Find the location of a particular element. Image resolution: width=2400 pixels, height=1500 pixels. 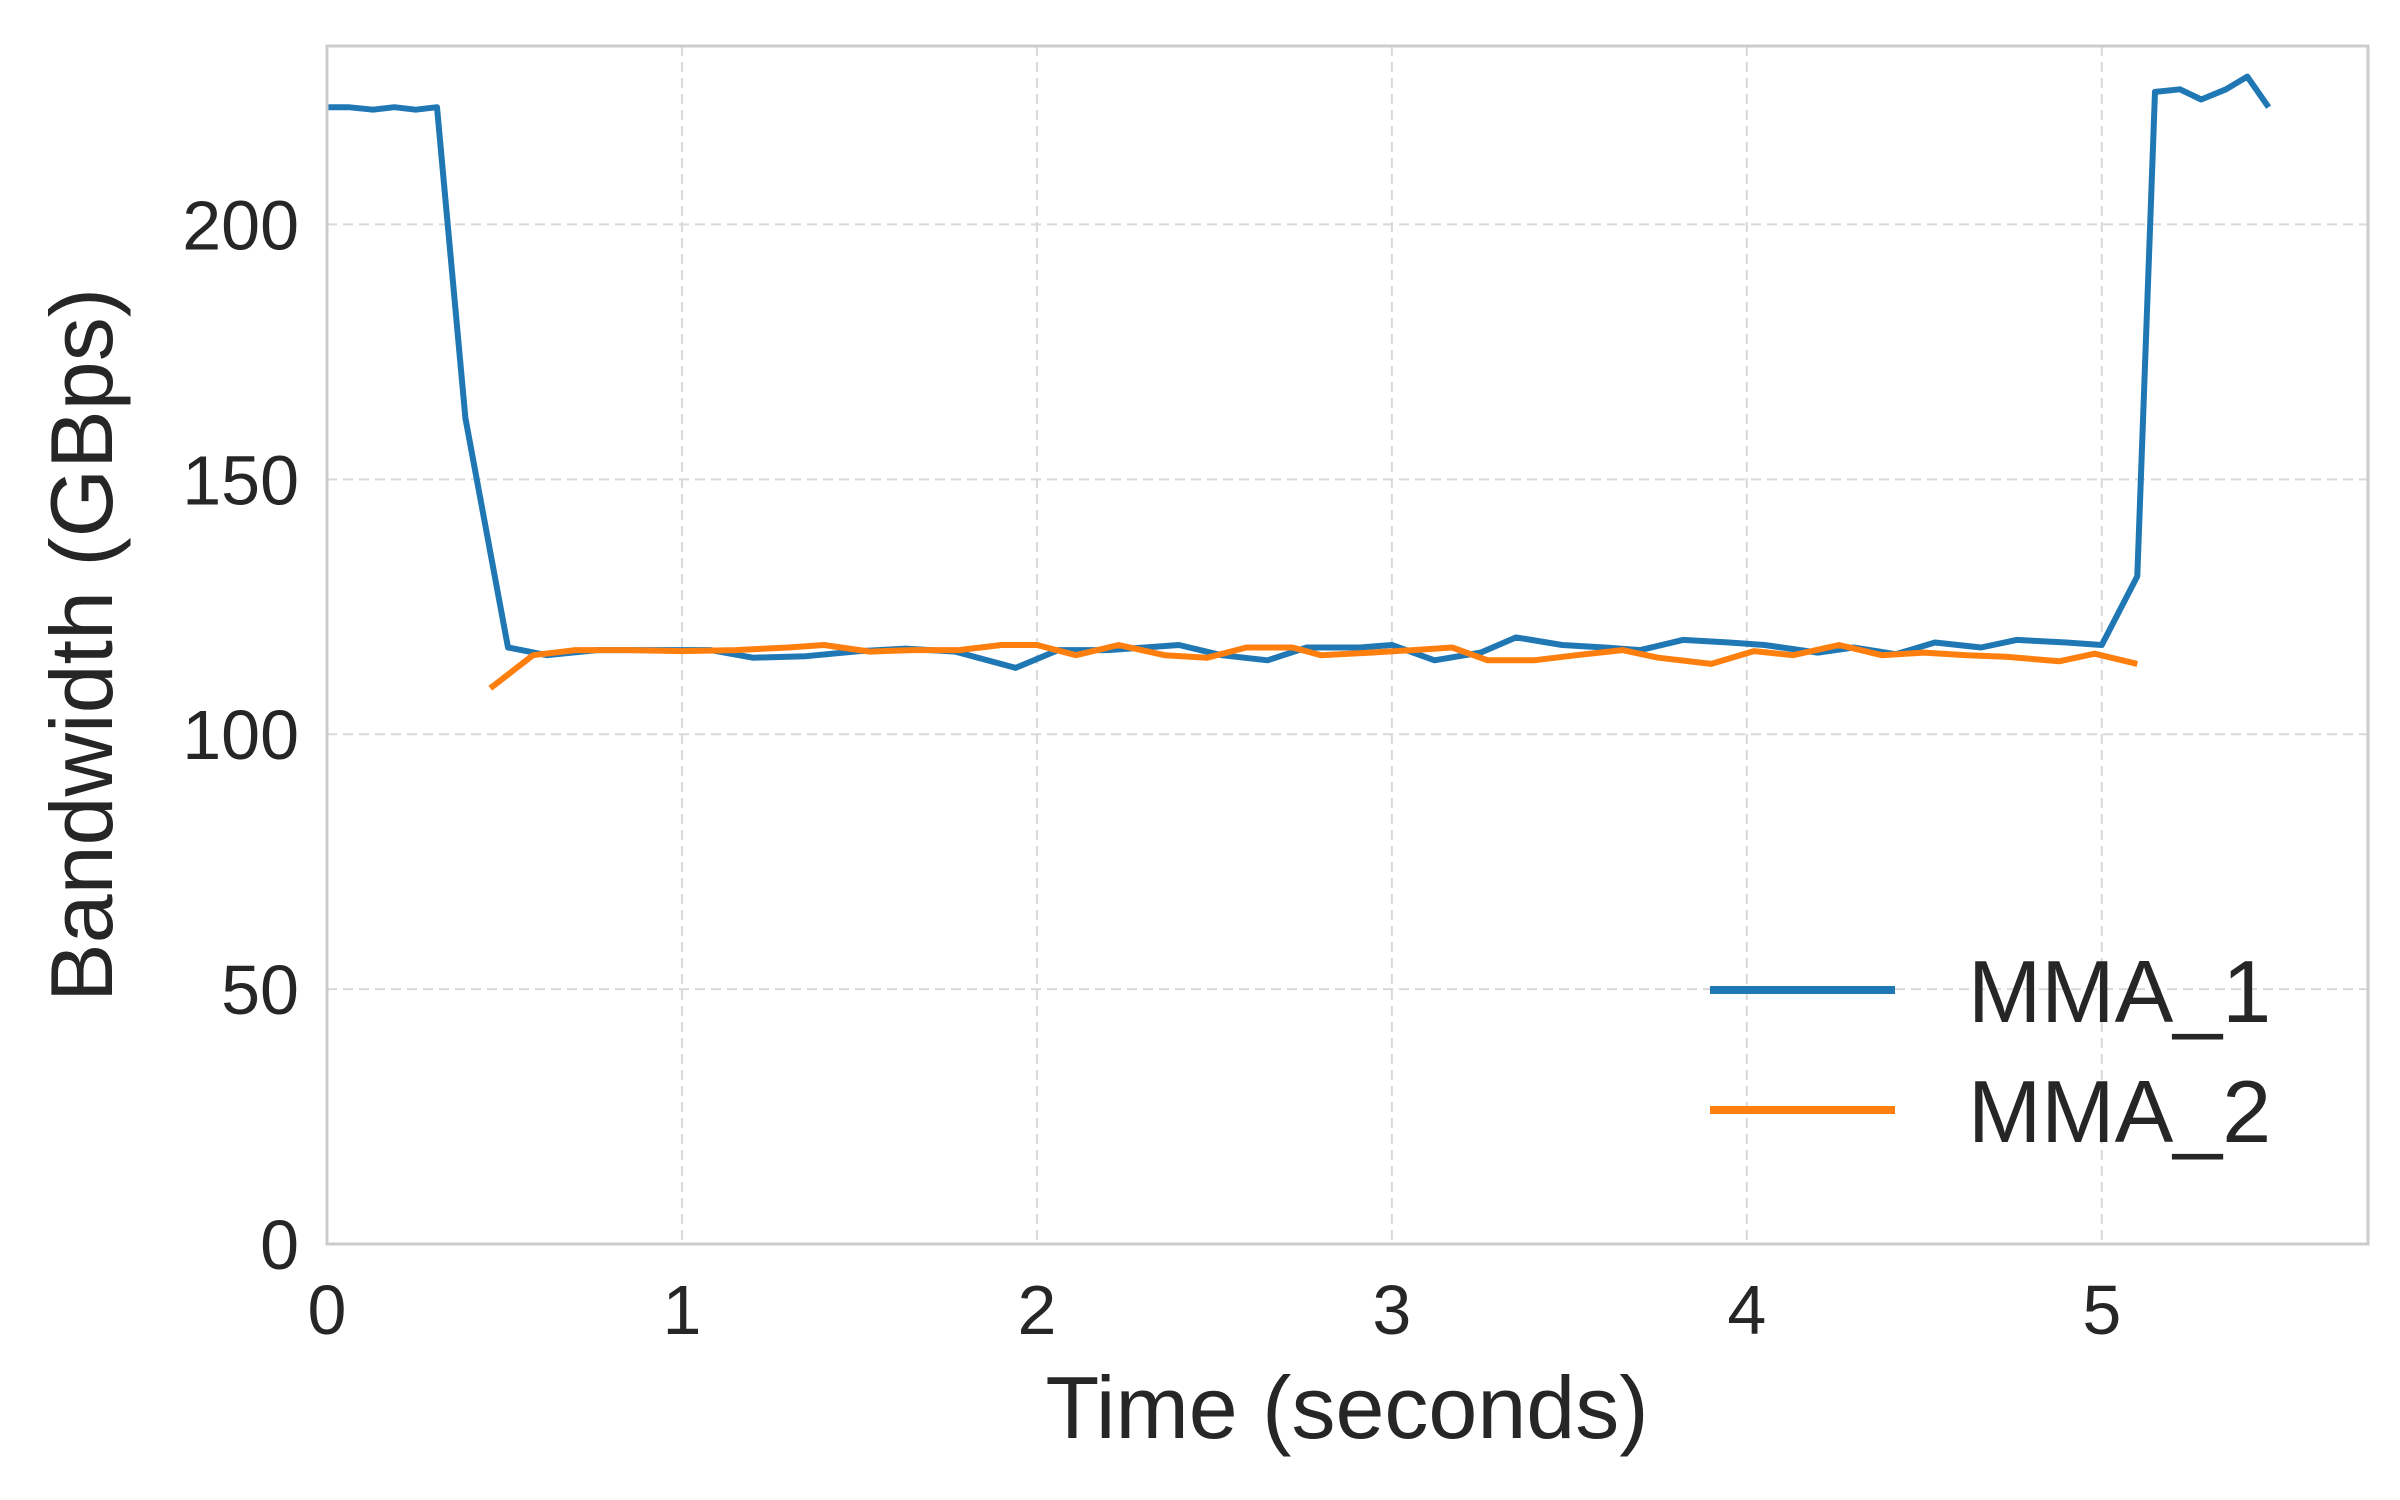

legend-label: MMA_1 is located at coordinates (2119, 991).